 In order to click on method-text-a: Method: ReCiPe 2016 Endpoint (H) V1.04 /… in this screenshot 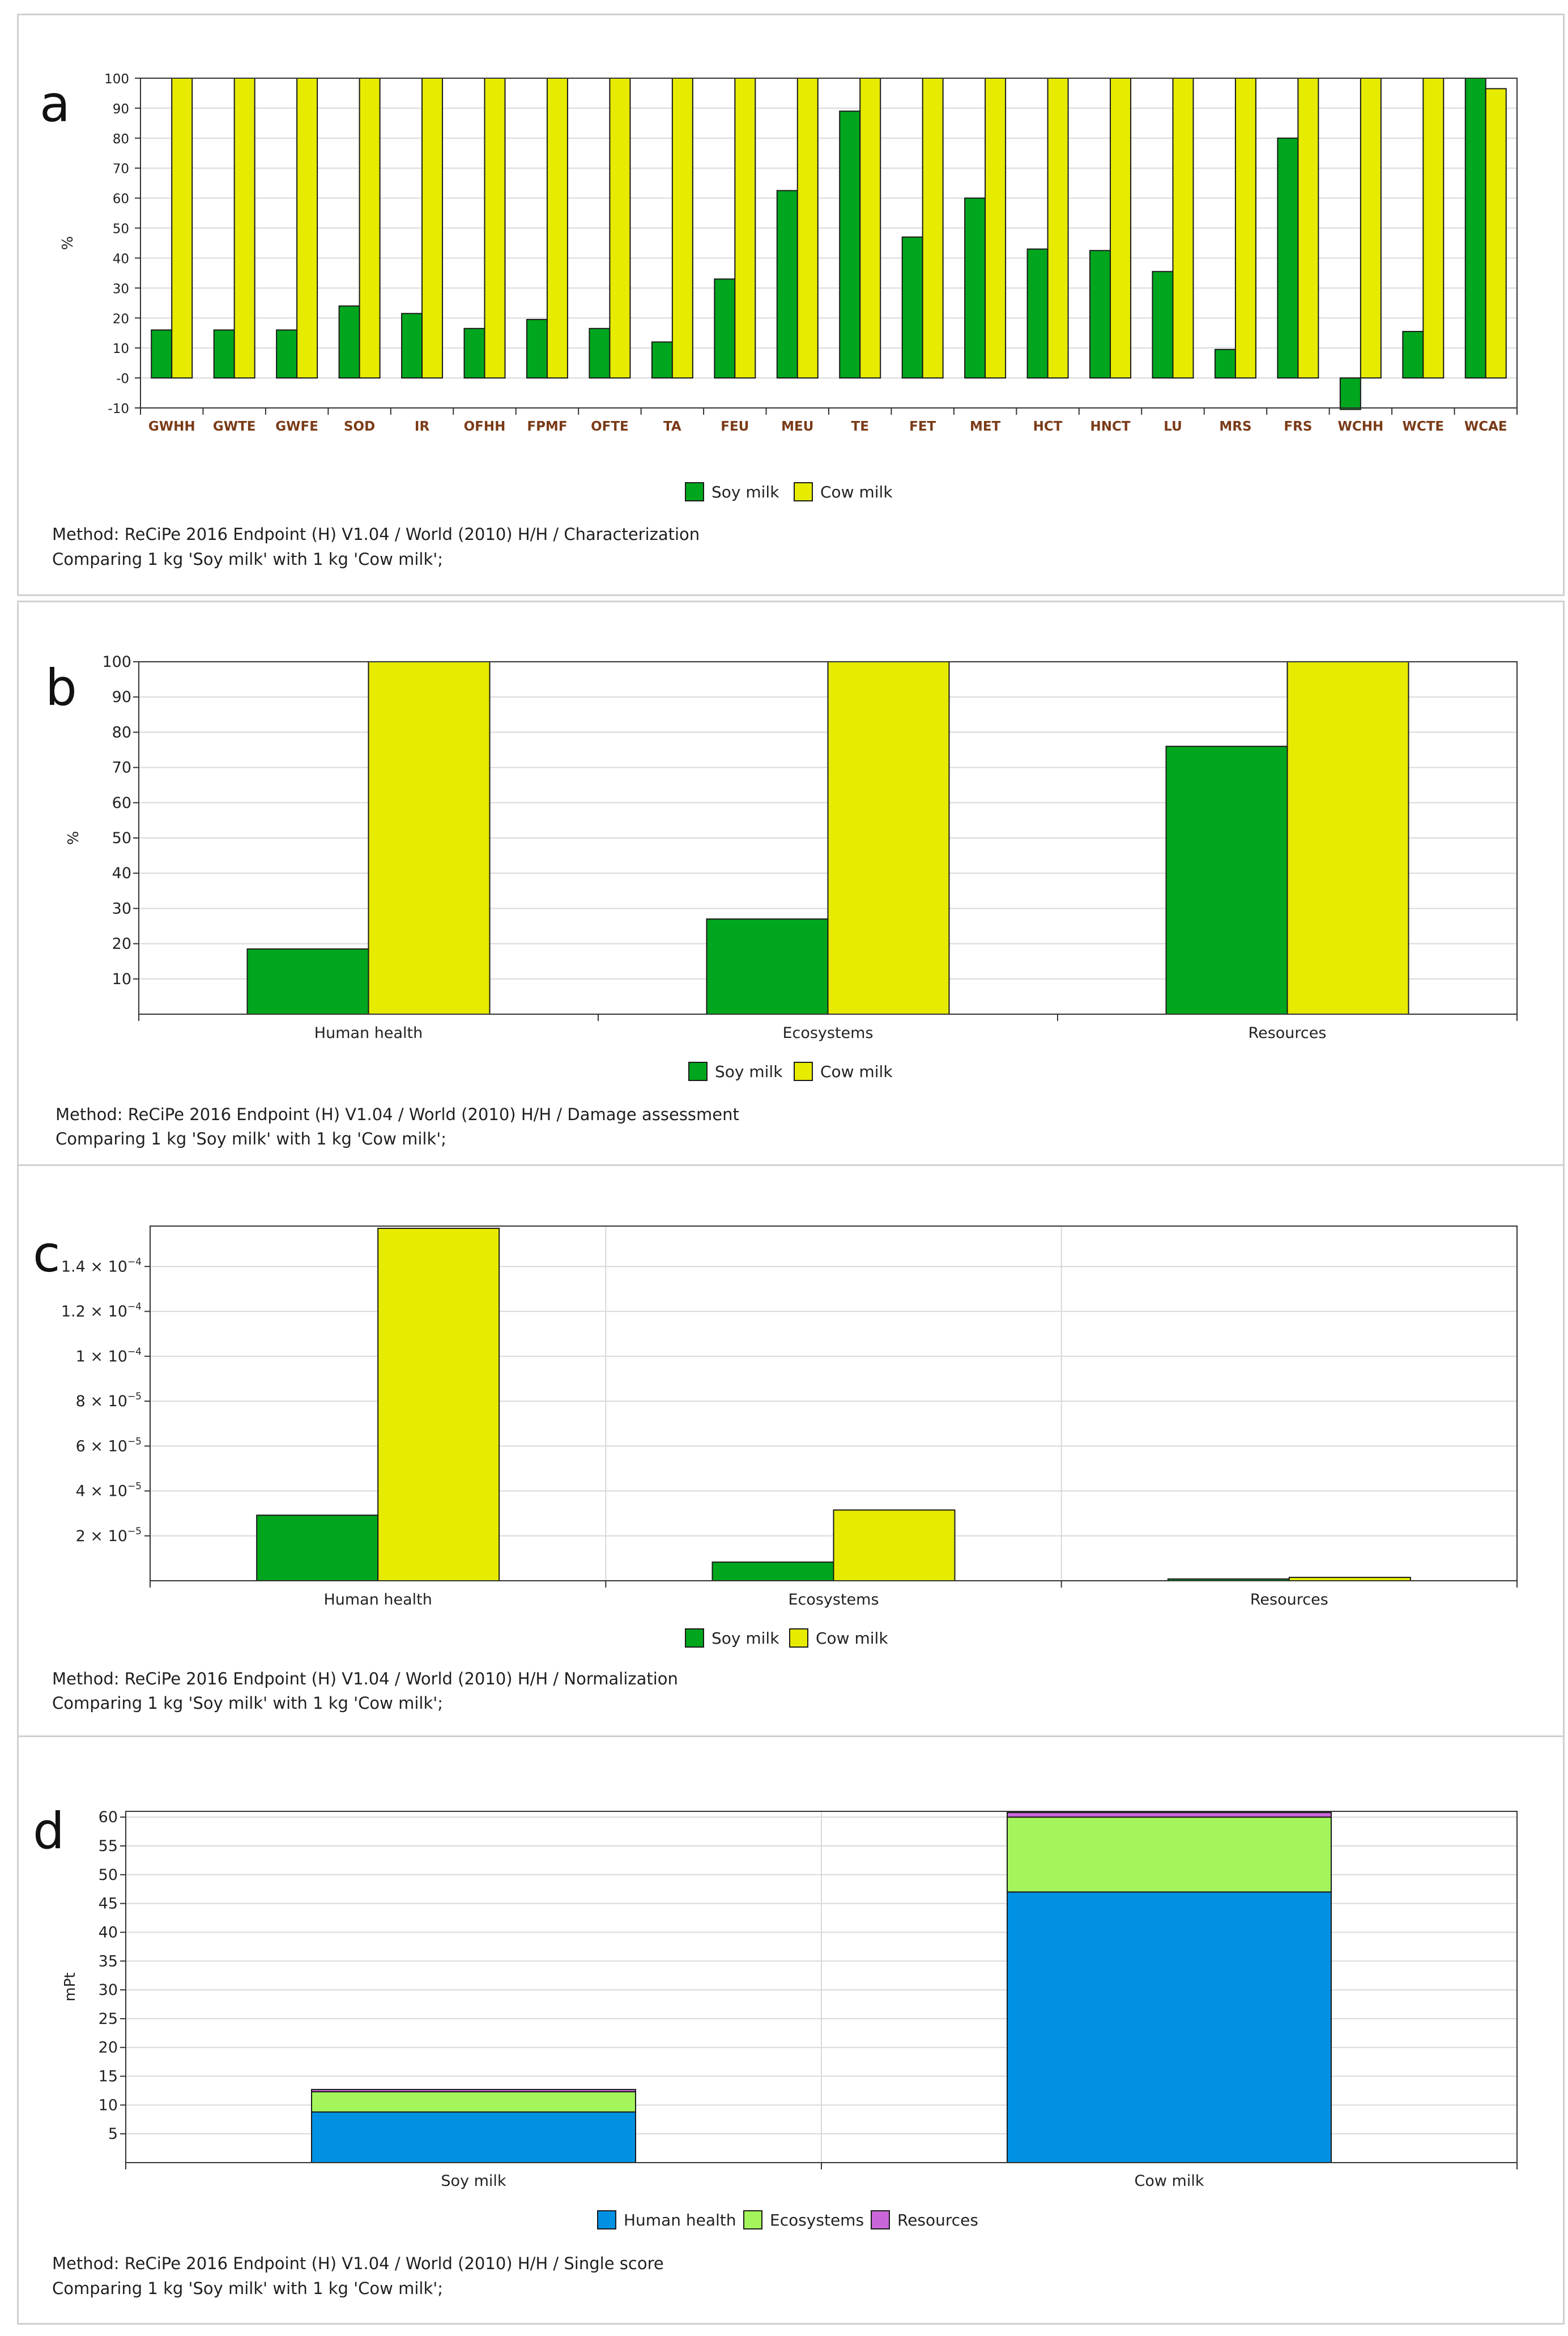, I will do `click(376, 534)`.